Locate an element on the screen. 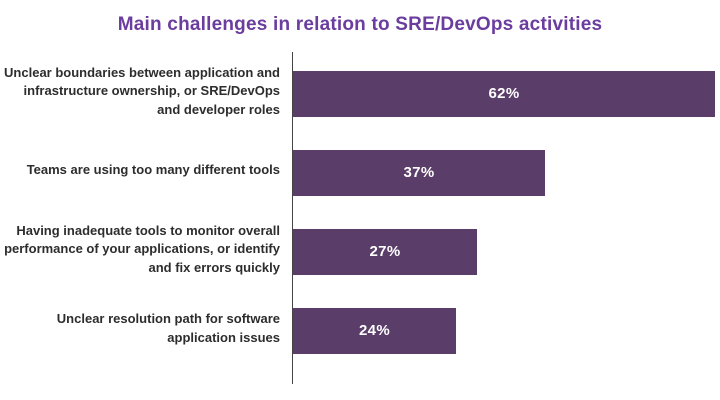 This screenshot has width=720, height=400. chart-row-bar: 62% is located at coordinates (506, 93).